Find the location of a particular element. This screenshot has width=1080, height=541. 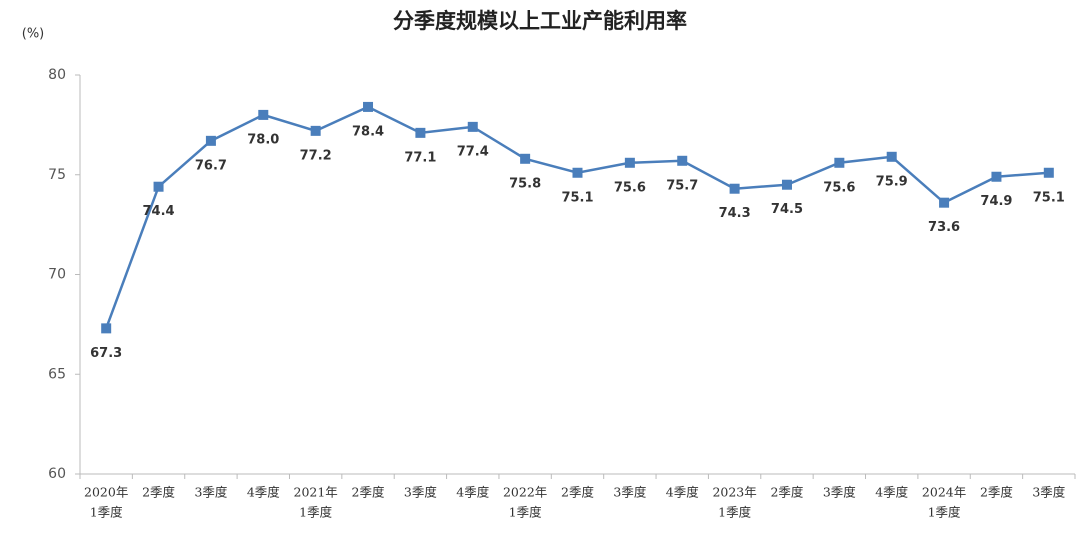

y-tick-label: 65 is located at coordinates (57, 374).